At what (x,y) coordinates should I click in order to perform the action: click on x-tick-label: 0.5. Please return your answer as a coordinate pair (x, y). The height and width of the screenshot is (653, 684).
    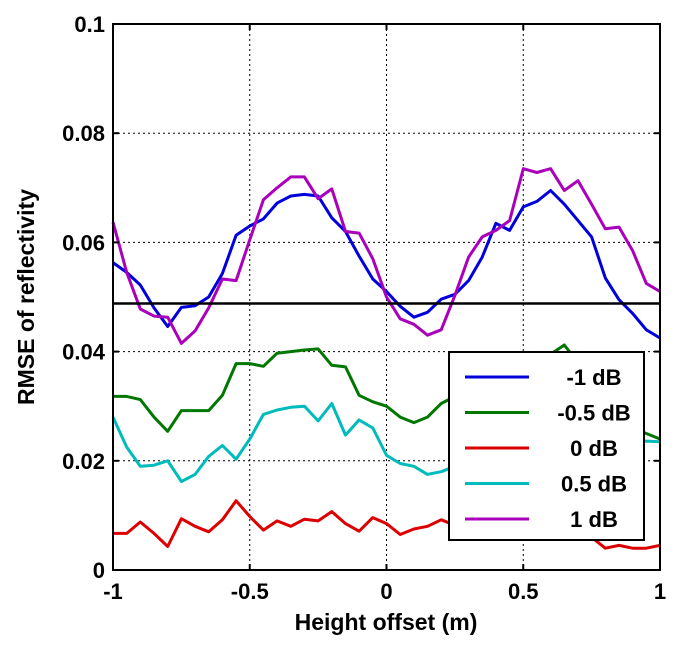
    Looking at the image, I should click on (523, 591).